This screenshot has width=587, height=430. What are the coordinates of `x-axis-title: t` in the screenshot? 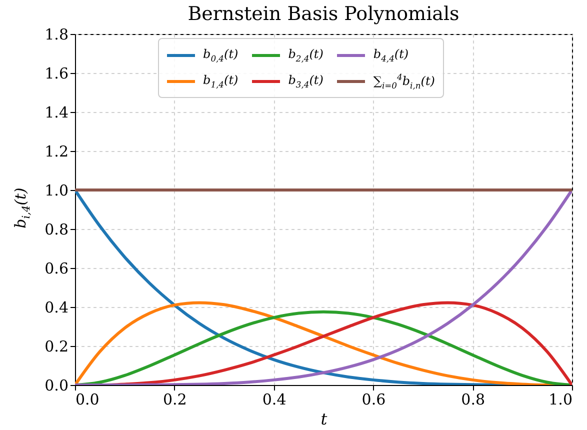 It's located at (324, 419).